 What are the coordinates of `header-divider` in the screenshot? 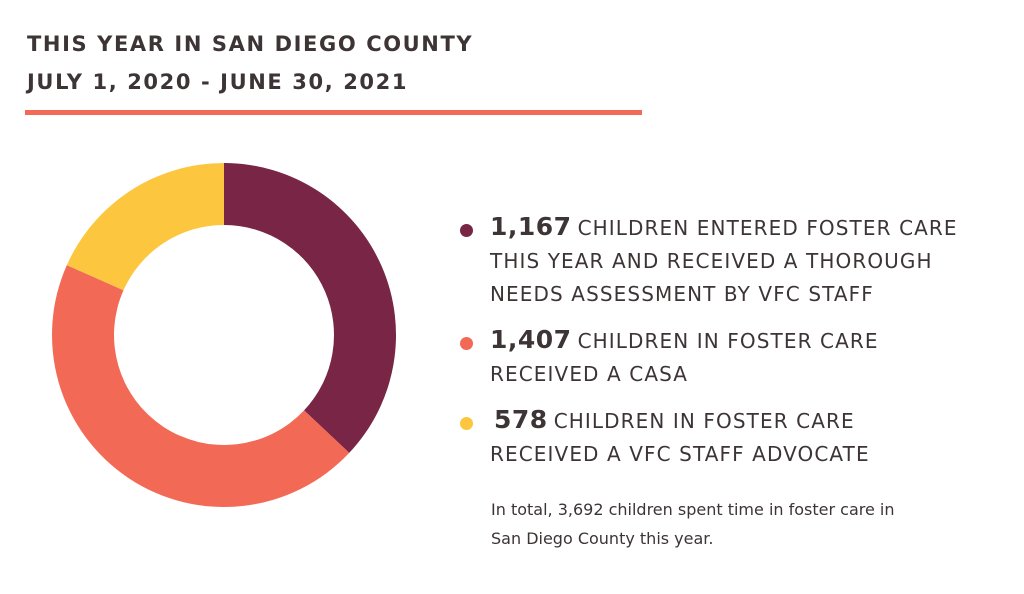 It's located at (333, 112).